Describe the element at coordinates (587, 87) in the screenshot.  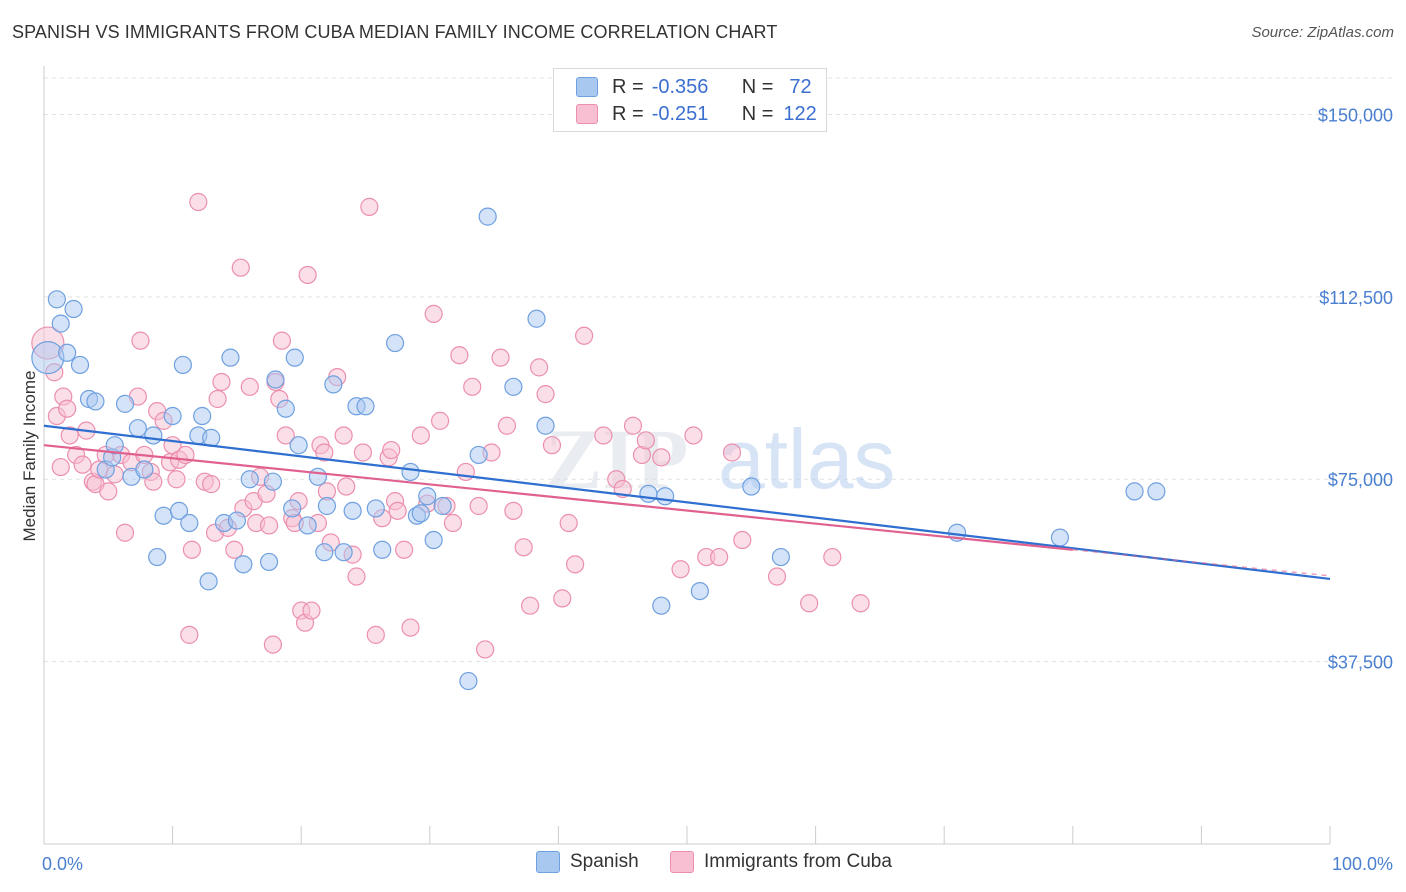
I see `legend-swatch-spanish` at that location.